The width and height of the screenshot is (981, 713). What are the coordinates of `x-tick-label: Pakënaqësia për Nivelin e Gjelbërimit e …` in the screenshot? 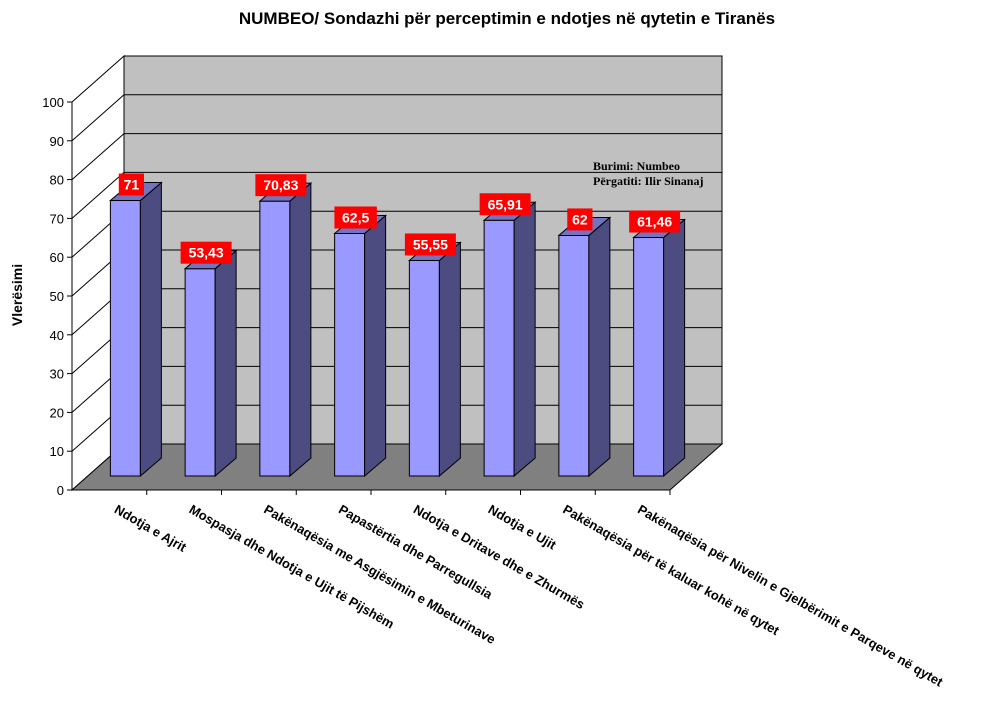 It's located at (790, 596).